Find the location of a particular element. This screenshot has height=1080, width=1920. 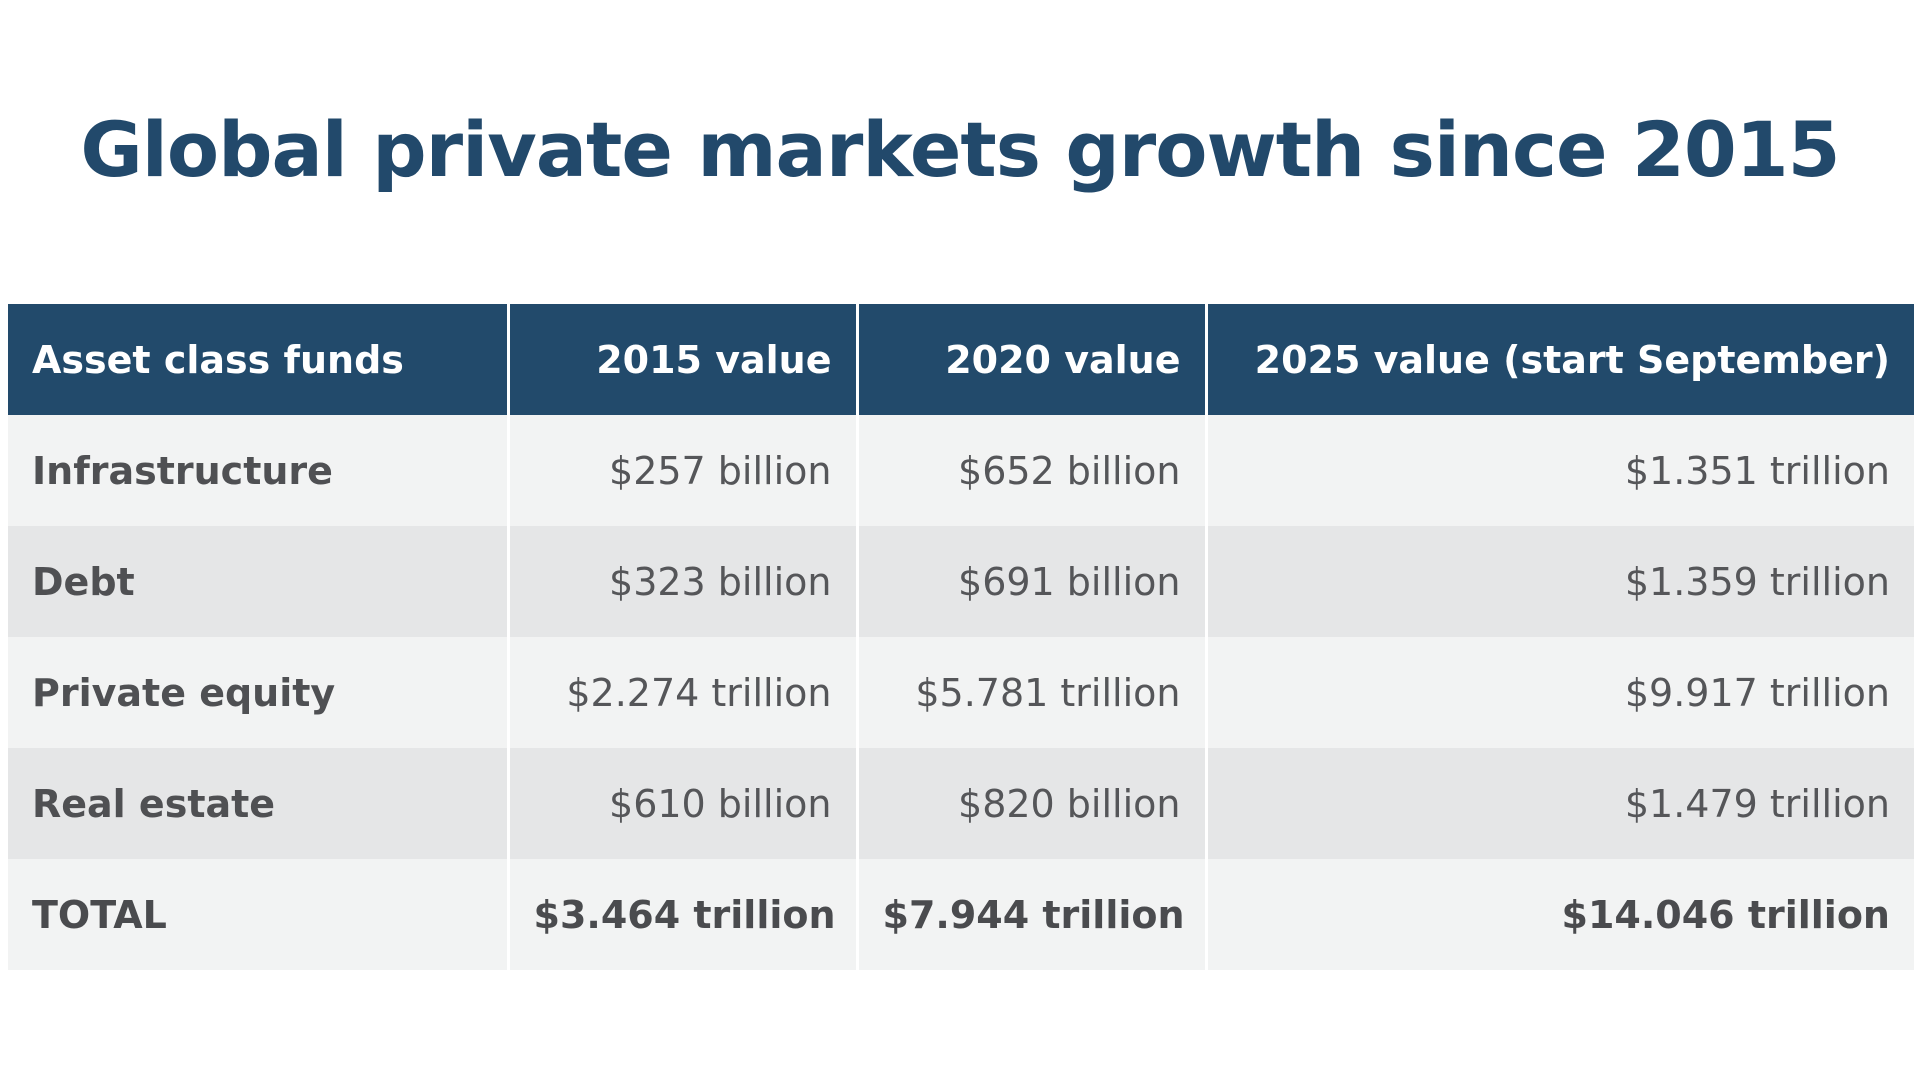

total-2025: $14.046 trillion is located at coordinates (1559, 914).